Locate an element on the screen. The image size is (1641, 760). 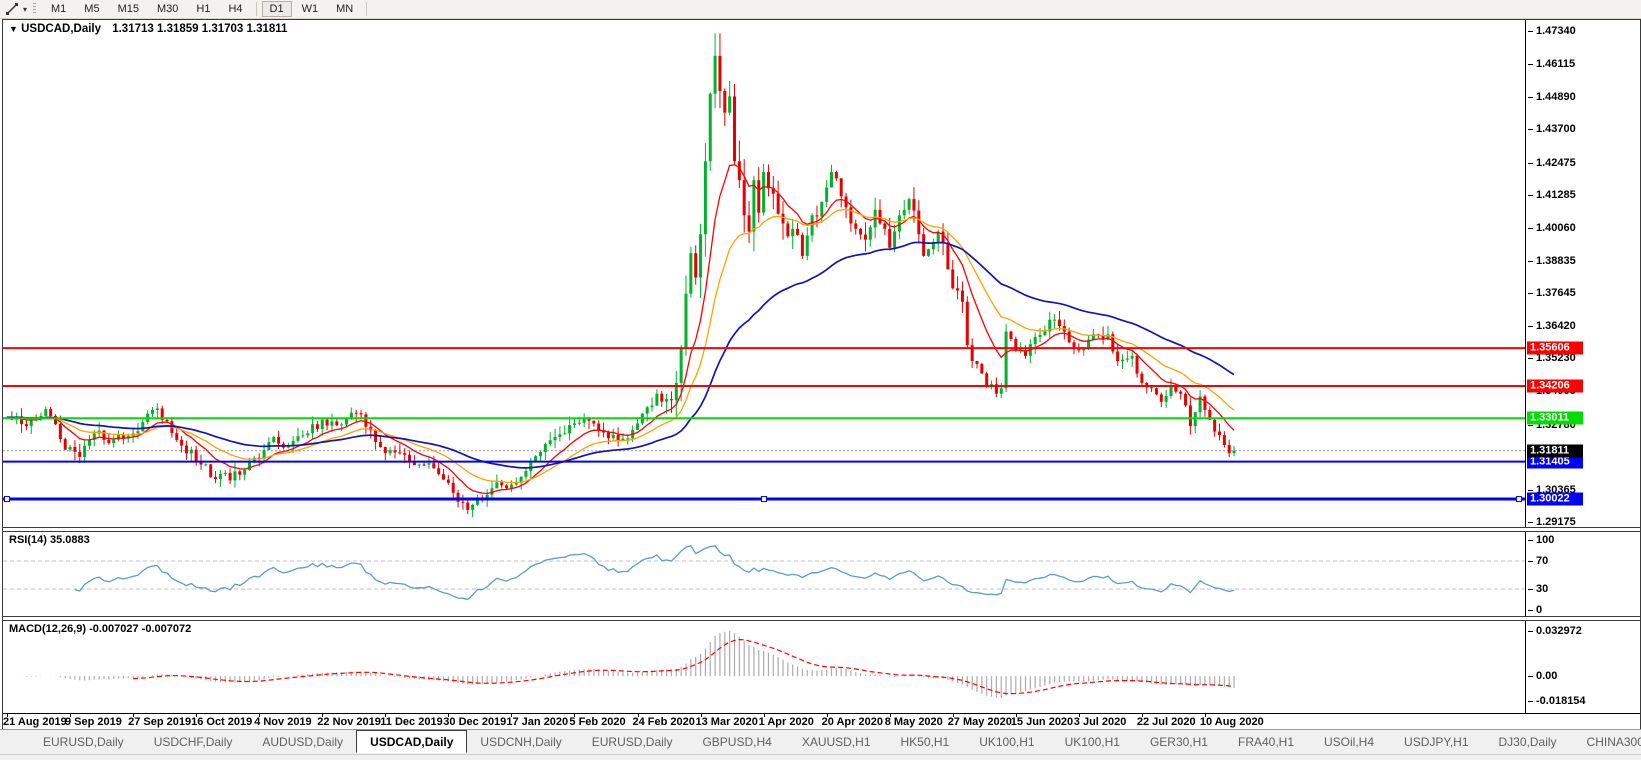
price-line-badge: 1.33011 is located at coordinates (1555, 418).